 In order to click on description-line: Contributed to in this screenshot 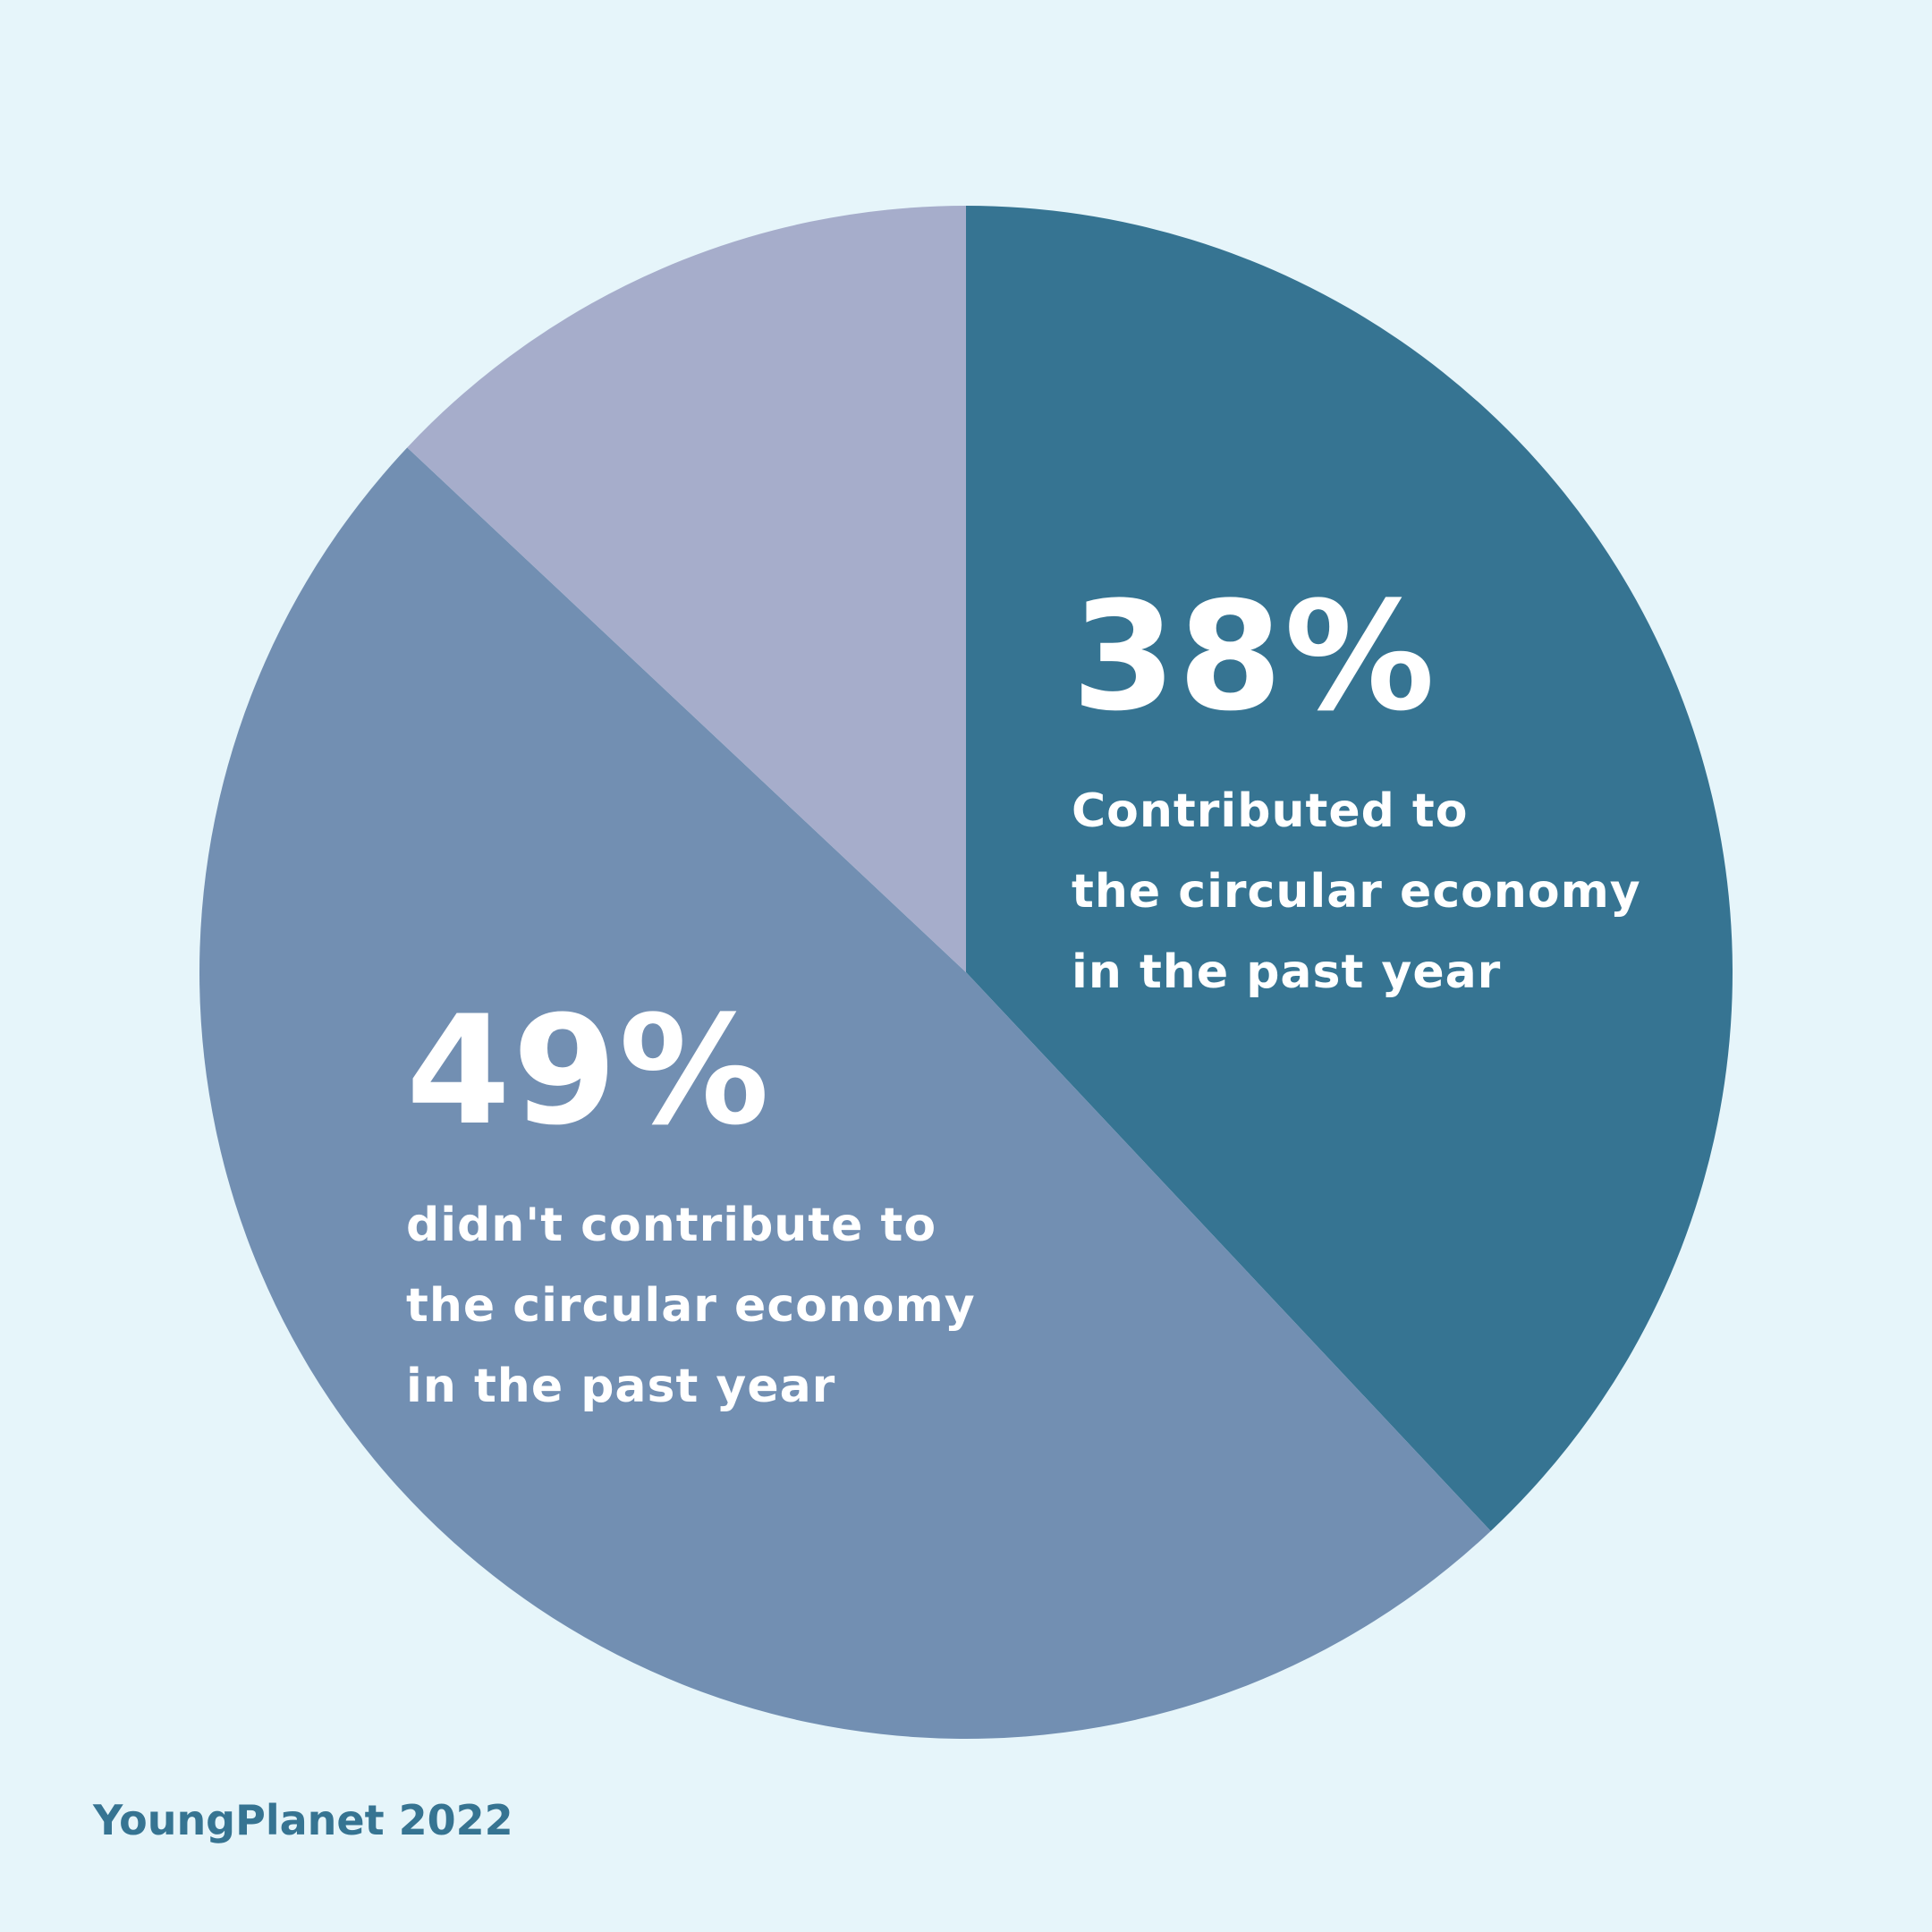, I will do `click(1270, 811)`.